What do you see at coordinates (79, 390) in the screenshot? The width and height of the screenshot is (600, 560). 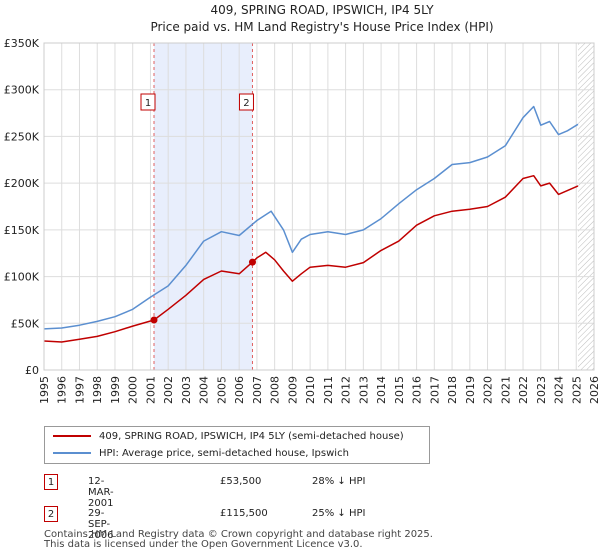 I see `x-tick-label: 1997` at bounding box center [79, 390].